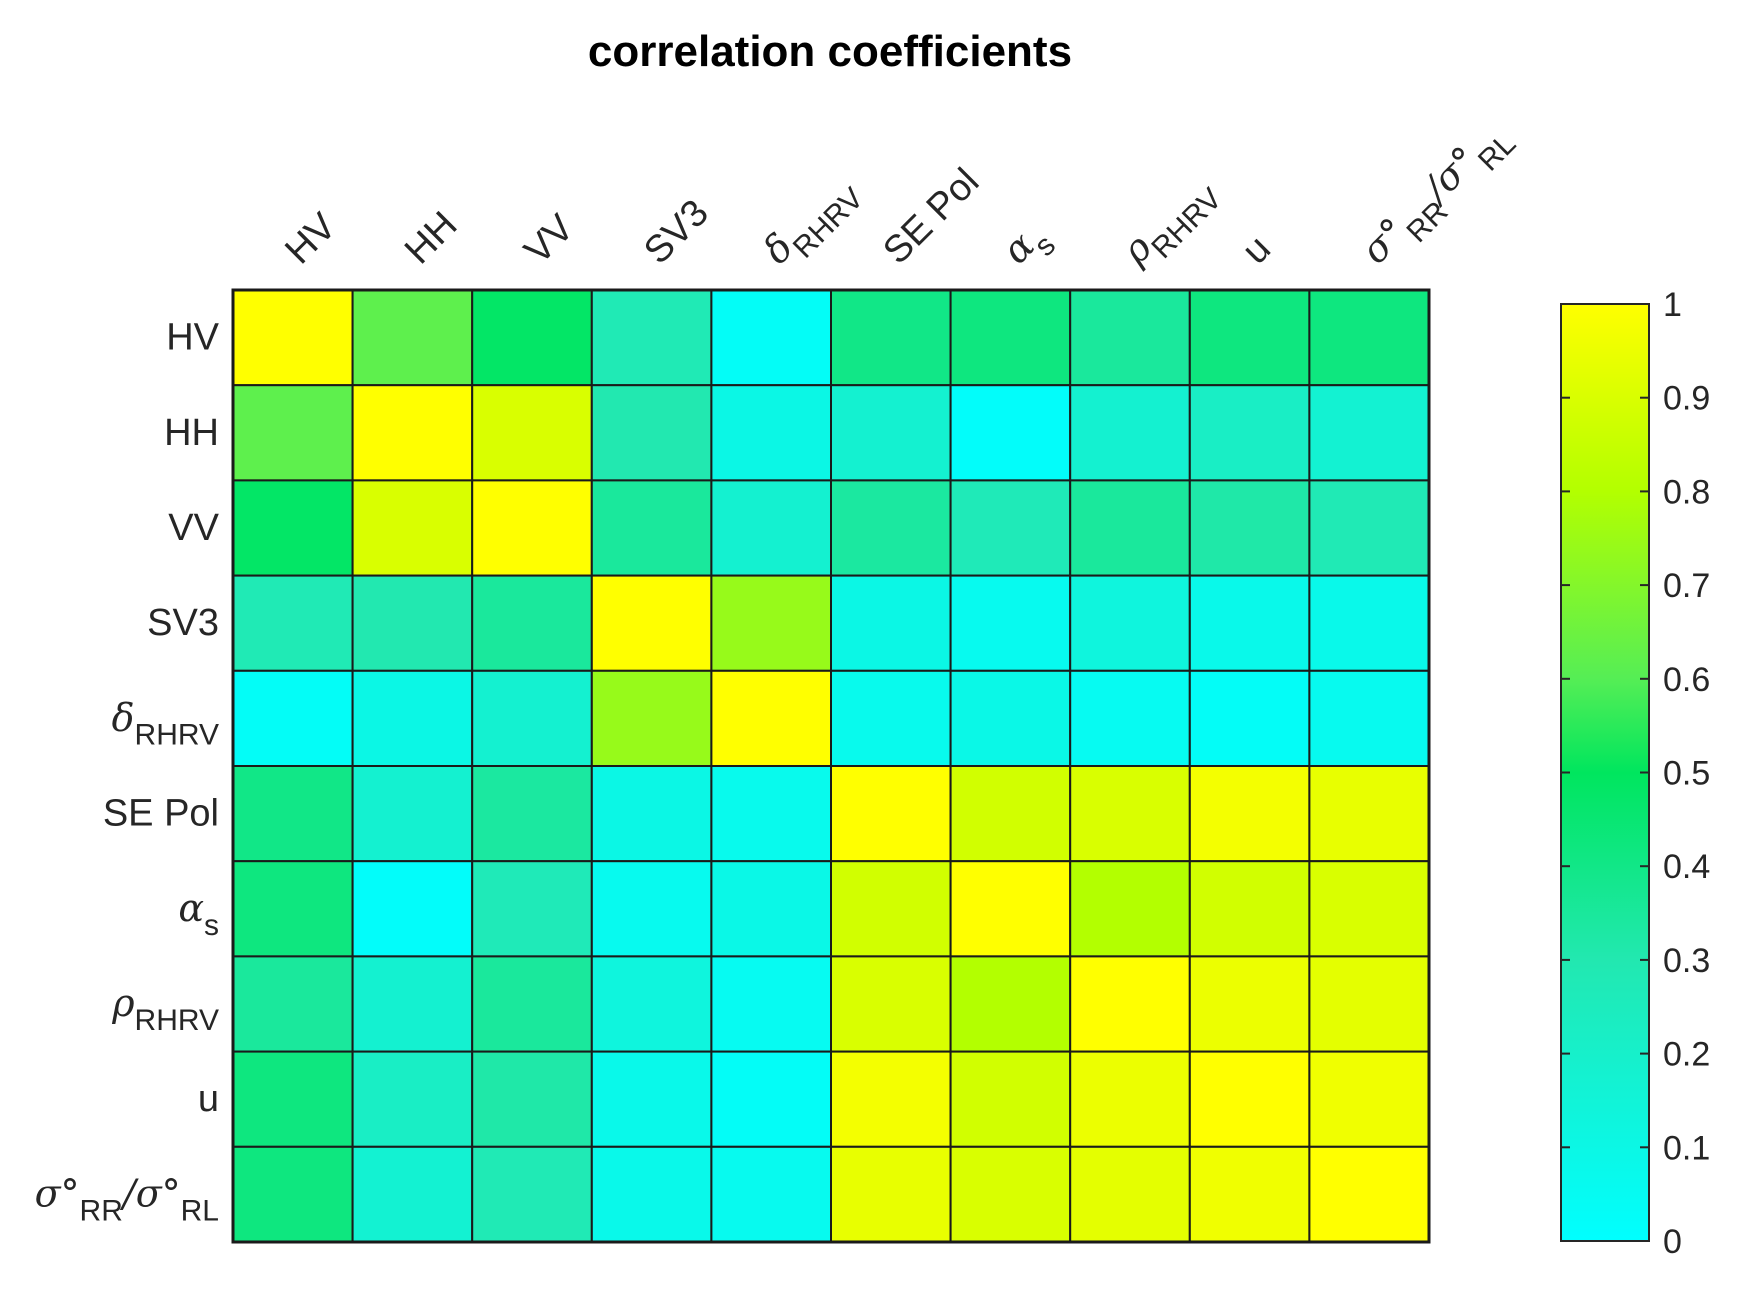 The height and width of the screenshot is (1291, 1746). What do you see at coordinates (431, 238) in the screenshot?
I see `x-tick-label: HH` at bounding box center [431, 238].